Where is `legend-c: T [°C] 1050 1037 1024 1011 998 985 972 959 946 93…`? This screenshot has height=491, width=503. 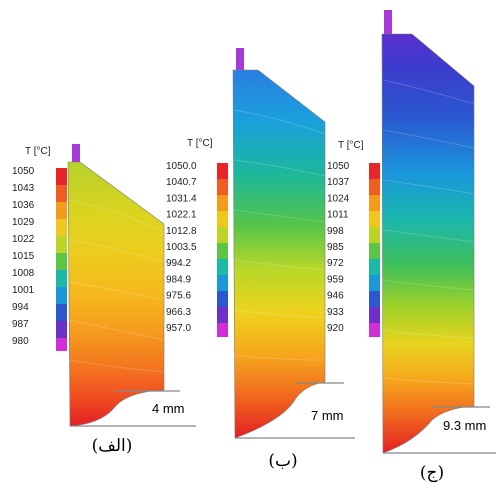
legend-c: T [°C] 1050 1037 1024 1011 998 985 972 959 946 93… is located at coordinates (353, 238).